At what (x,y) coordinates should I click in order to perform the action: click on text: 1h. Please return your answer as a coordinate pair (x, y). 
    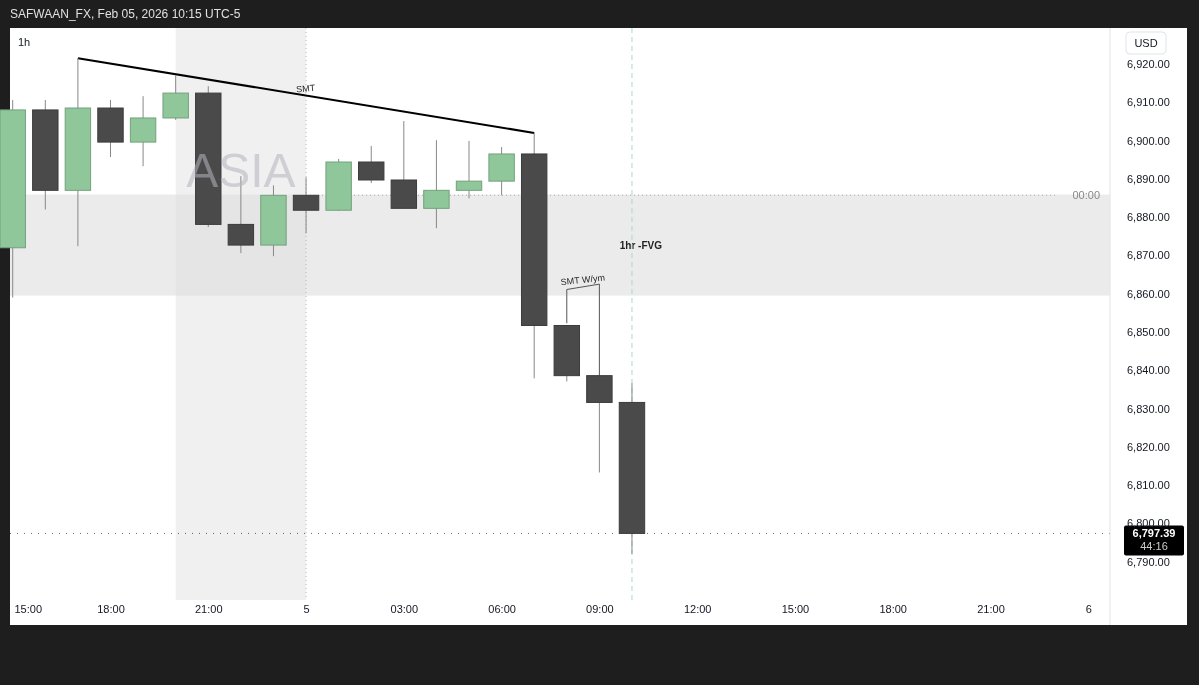
    Looking at the image, I should click on (24, 42).